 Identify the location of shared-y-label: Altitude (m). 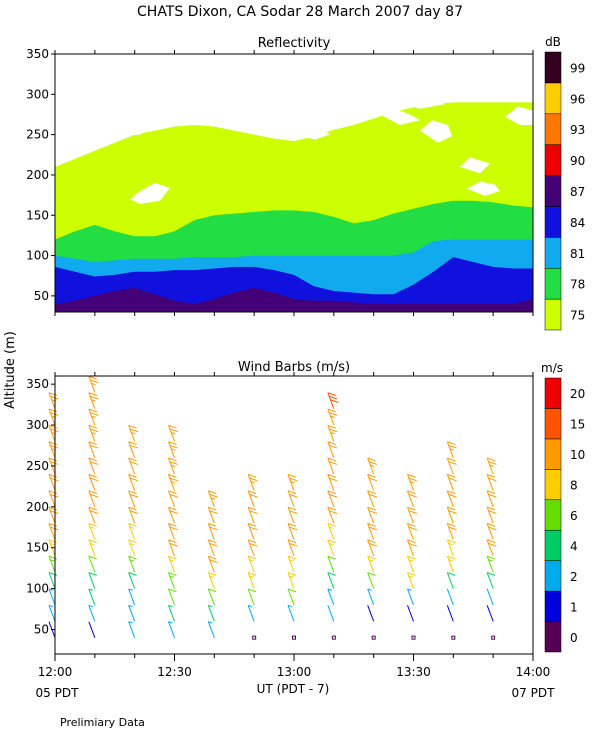
(10, 370).